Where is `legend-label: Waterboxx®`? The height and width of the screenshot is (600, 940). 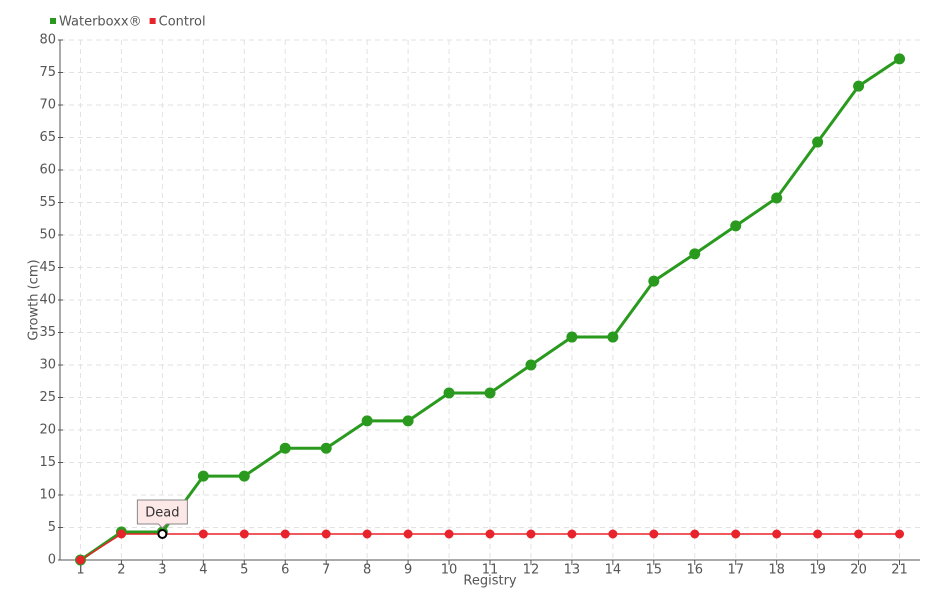
legend-label: Waterboxx® is located at coordinates (100, 22).